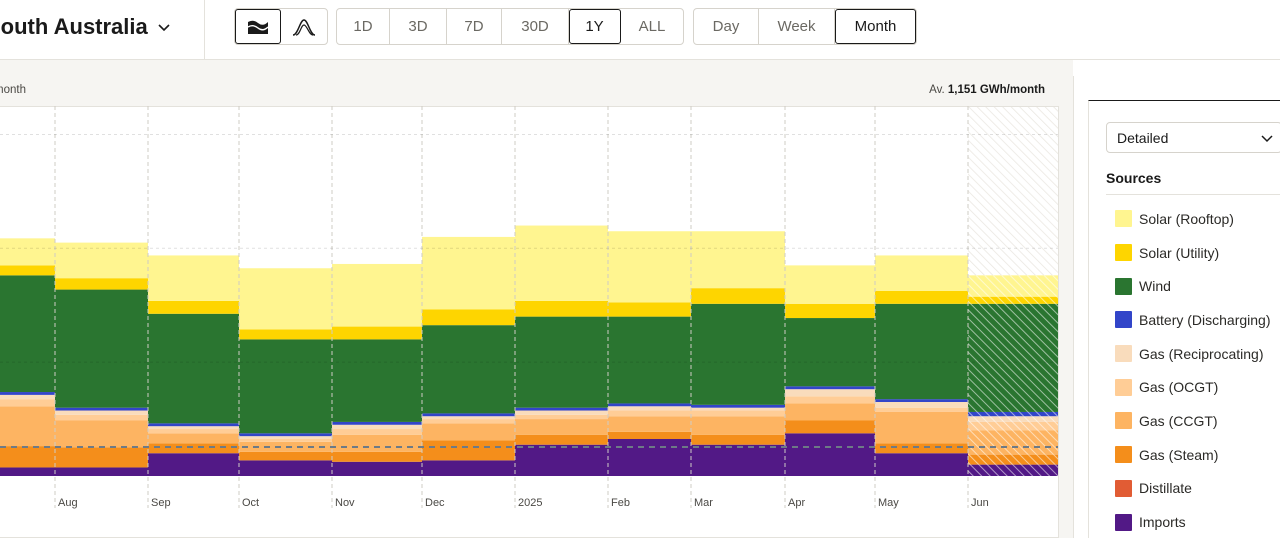 The height and width of the screenshot is (539, 1280). What do you see at coordinates (561, 460) in the screenshot?
I see `bar-imports-2025` at bounding box center [561, 460].